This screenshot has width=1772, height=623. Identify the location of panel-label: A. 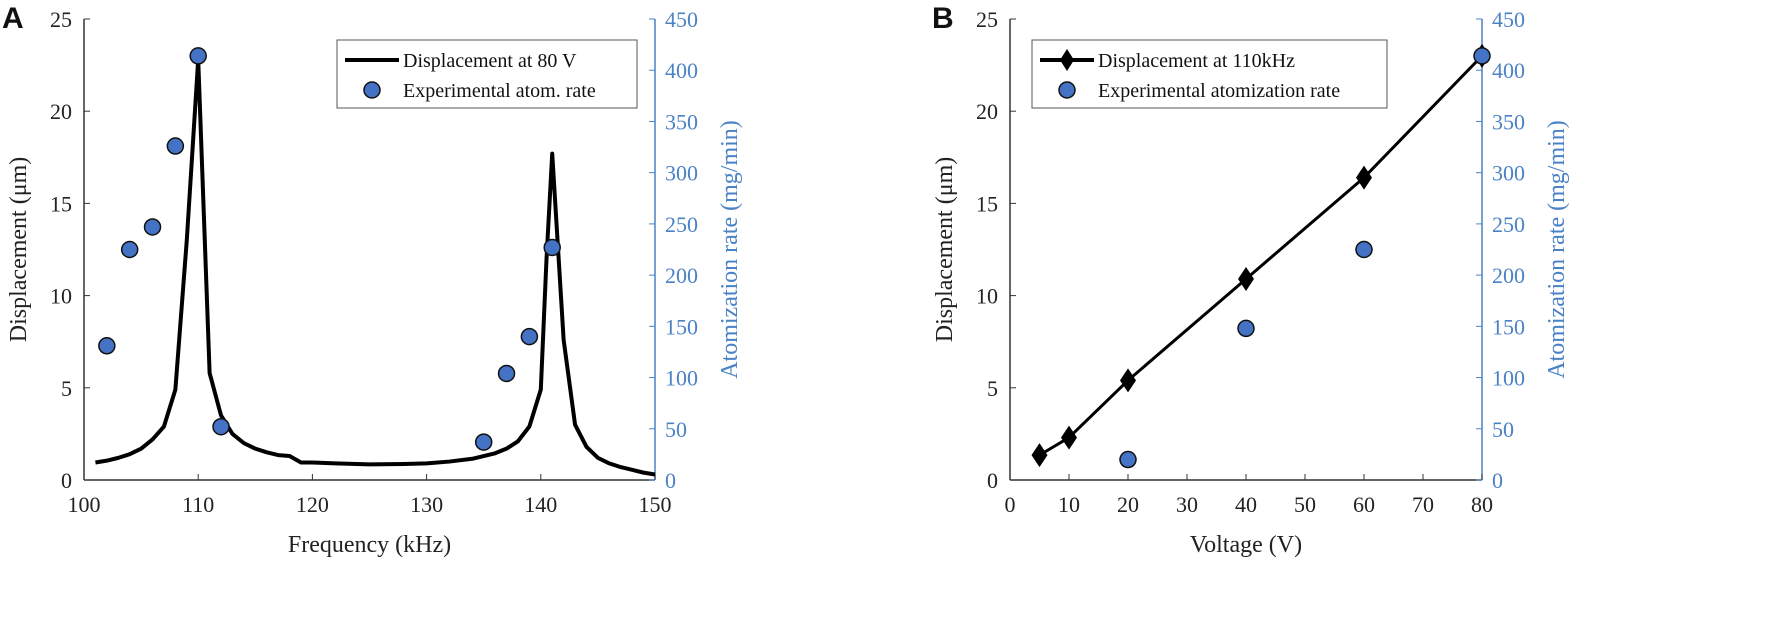
(13, 18).